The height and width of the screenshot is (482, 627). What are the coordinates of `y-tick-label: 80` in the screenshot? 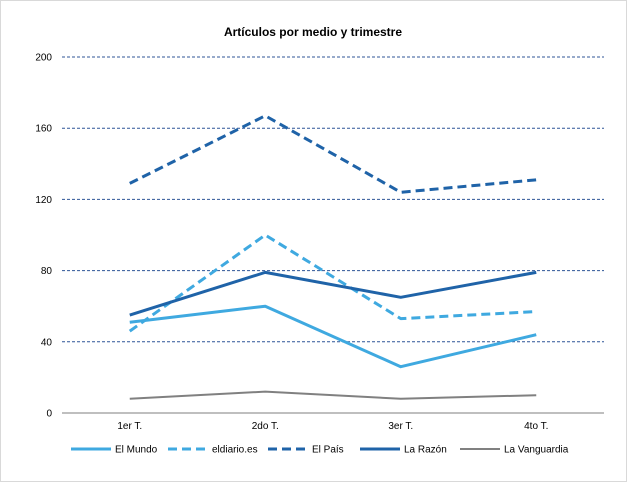 It's located at (47, 271).